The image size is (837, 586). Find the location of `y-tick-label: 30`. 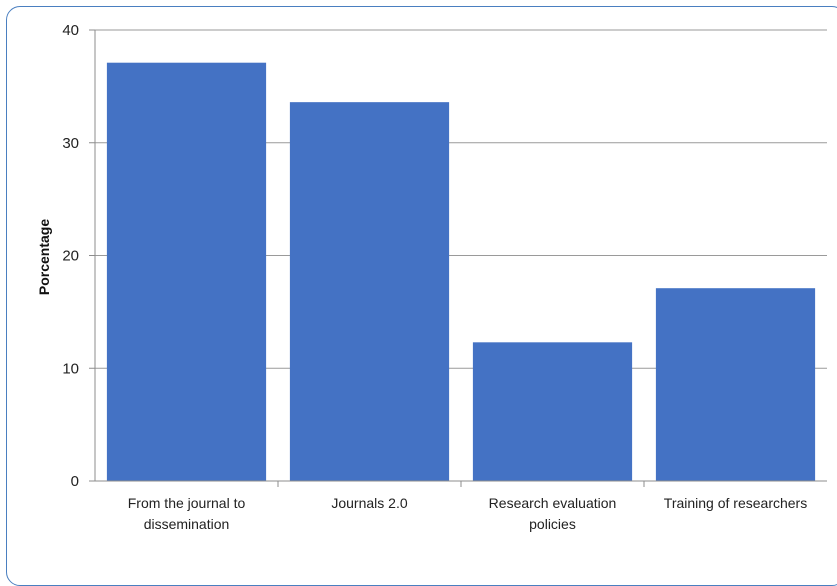

y-tick-label: 30 is located at coordinates (70, 143).